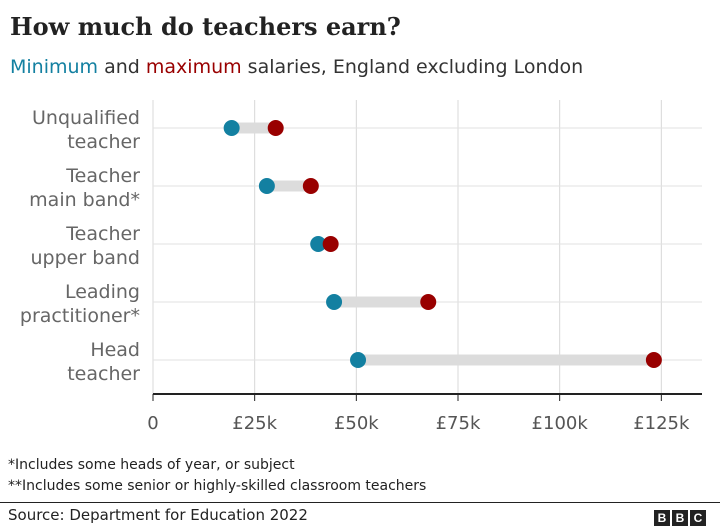 The height and width of the screenshot is (529, 720). Describe the element at coordinates (54, 67) in the screenshot. I see `subtitle-minimum: Minimum` at that location.